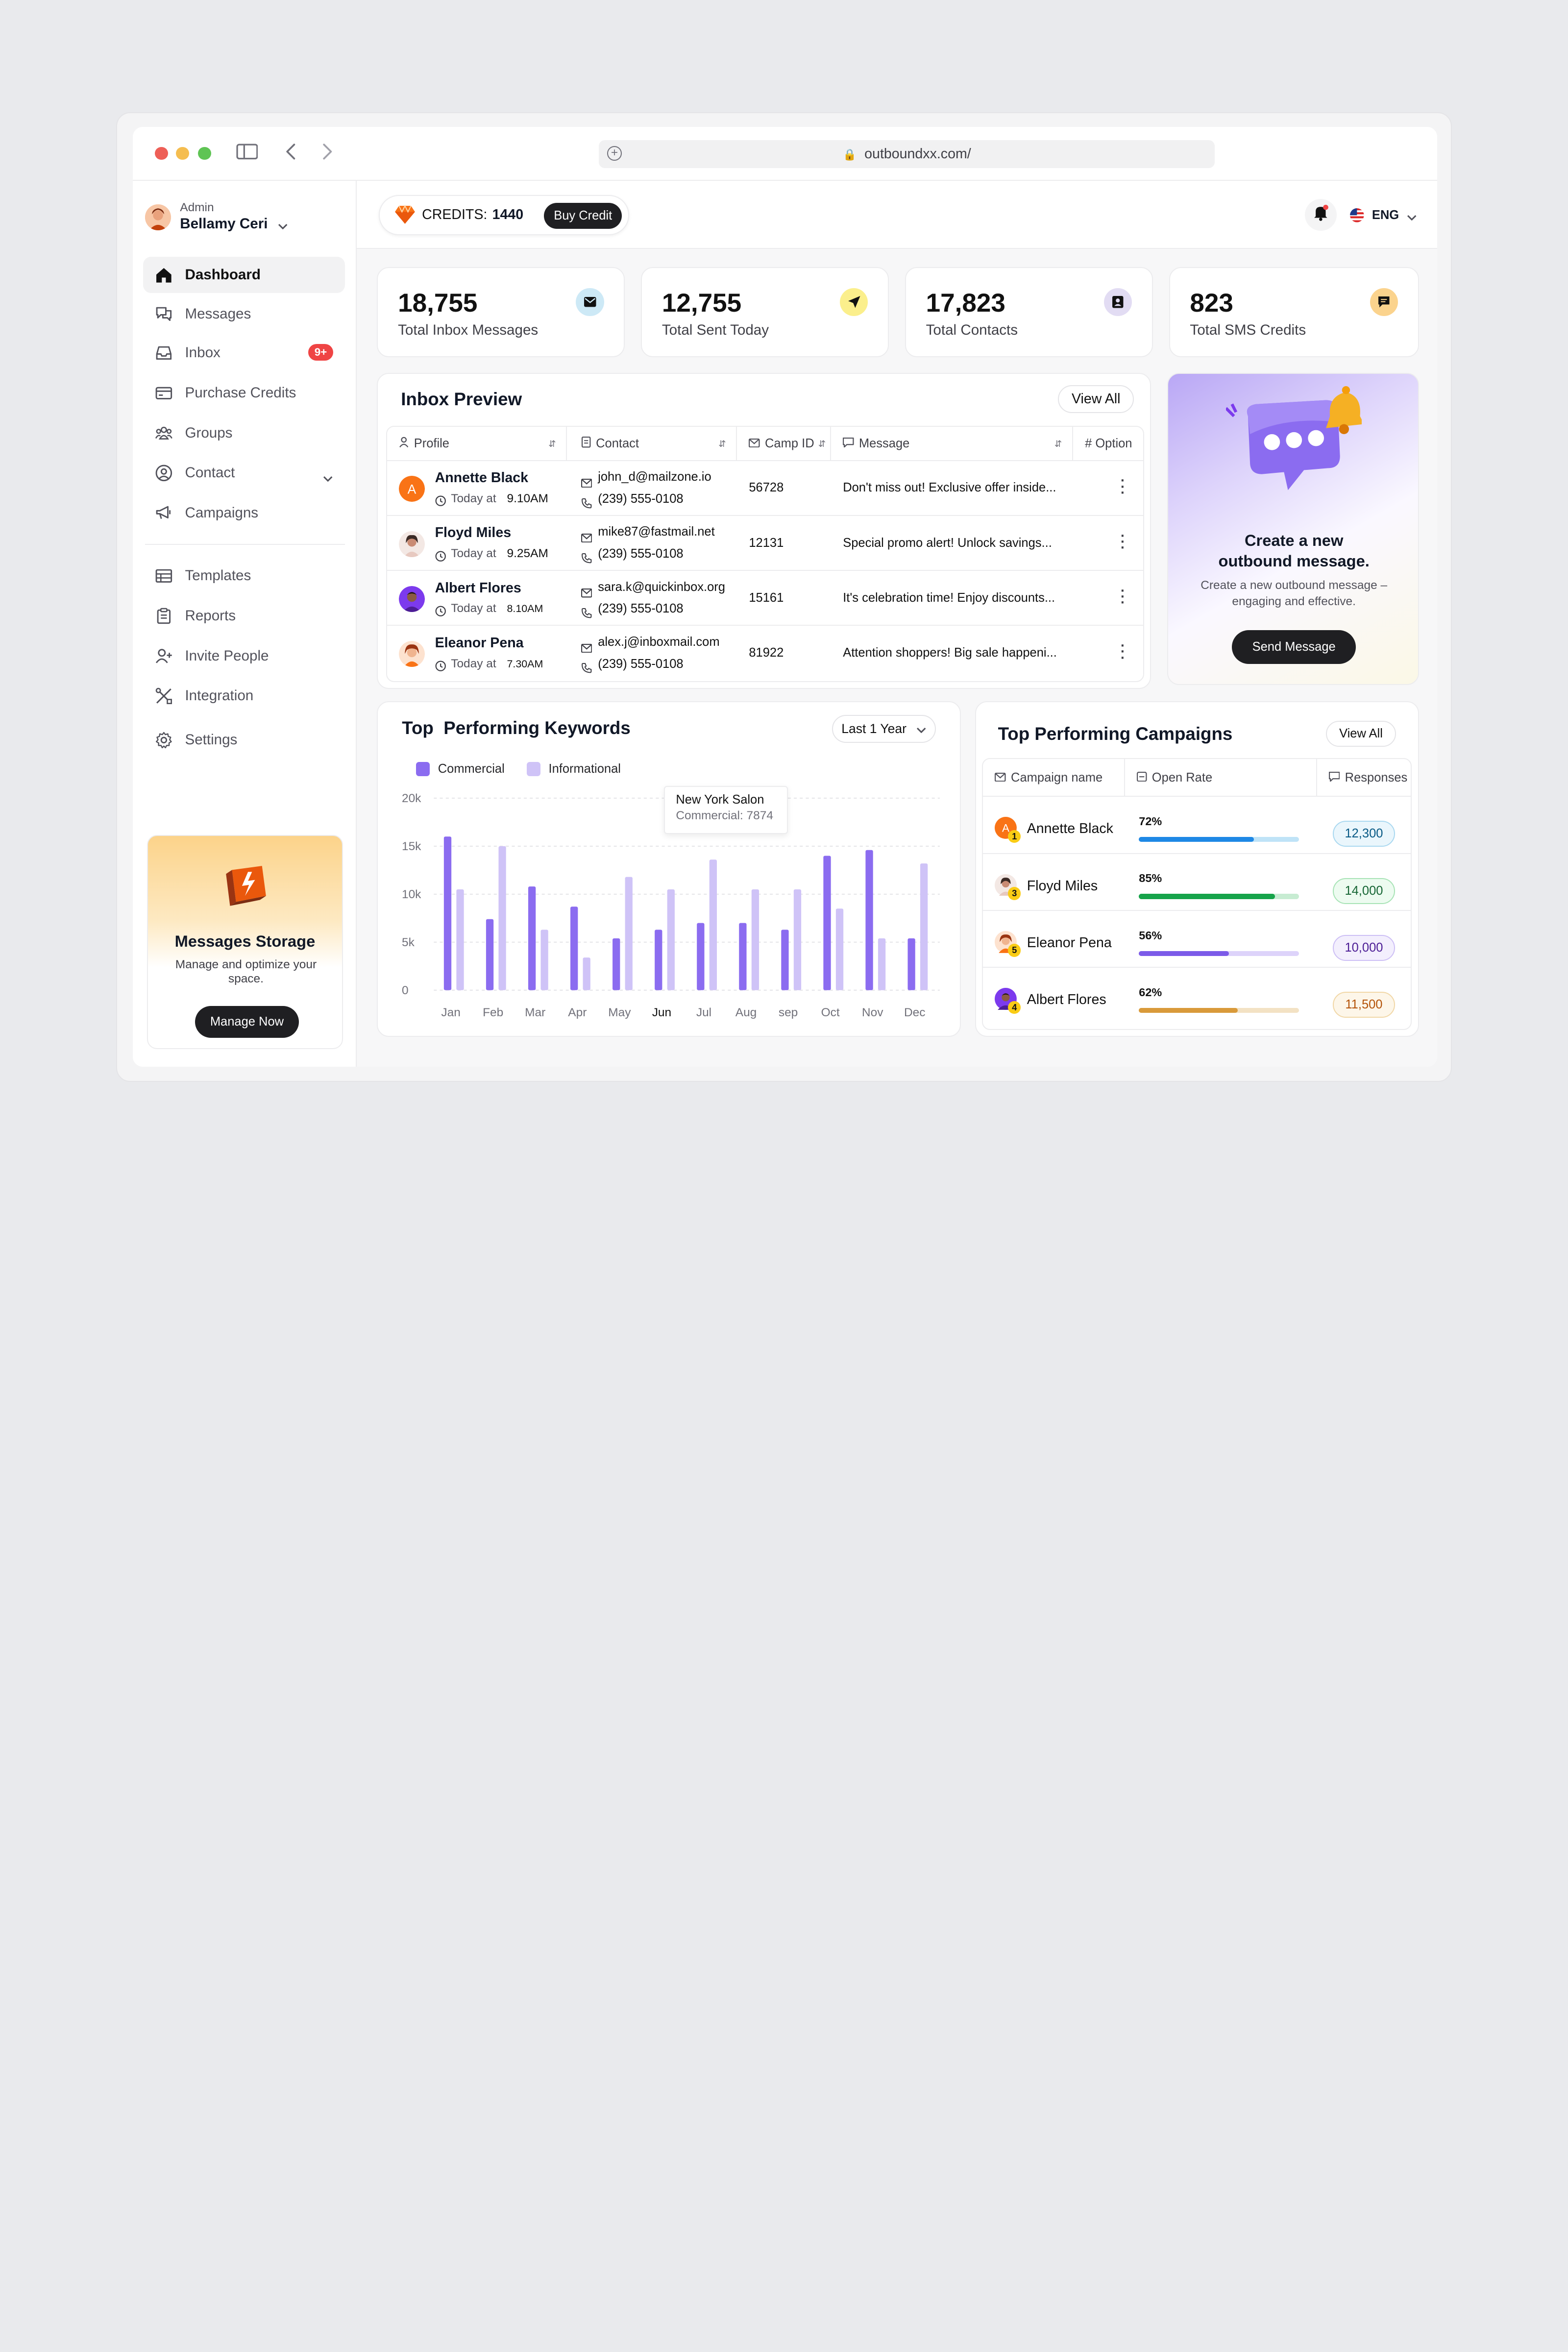 The width and height of the screenshot is (1568, 2352). What do you see at coordinates (616, 964) in the screenshot?
I see `bar-commercial-may` at bounding box center [616, 964].